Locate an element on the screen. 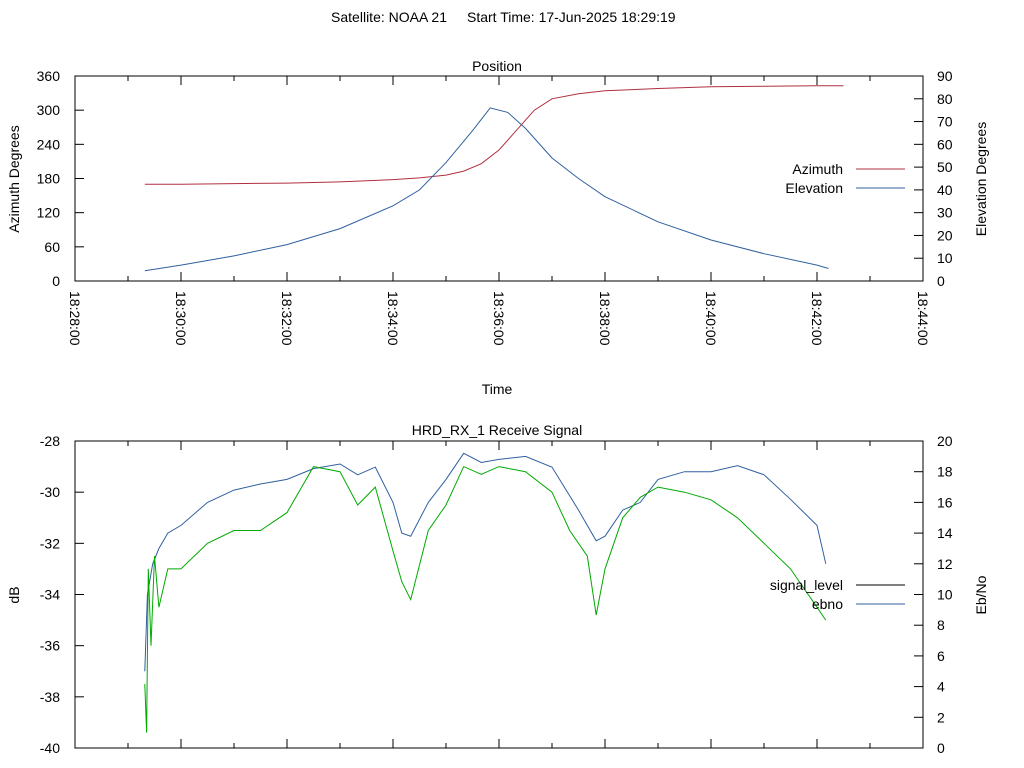 The height and width of the screenshot is (768, 1024). position-x-tick-label: 18:40:00 is located at coordinates (711, 318).